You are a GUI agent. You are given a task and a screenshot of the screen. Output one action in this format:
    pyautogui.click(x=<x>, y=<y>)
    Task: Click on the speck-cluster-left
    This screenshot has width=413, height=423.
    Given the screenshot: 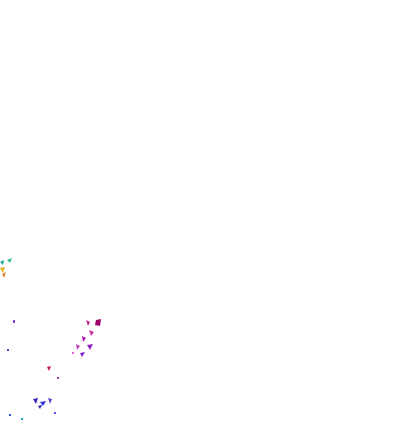 What is the action you would take?
    pyautogui.click(x=7, y=304)
    